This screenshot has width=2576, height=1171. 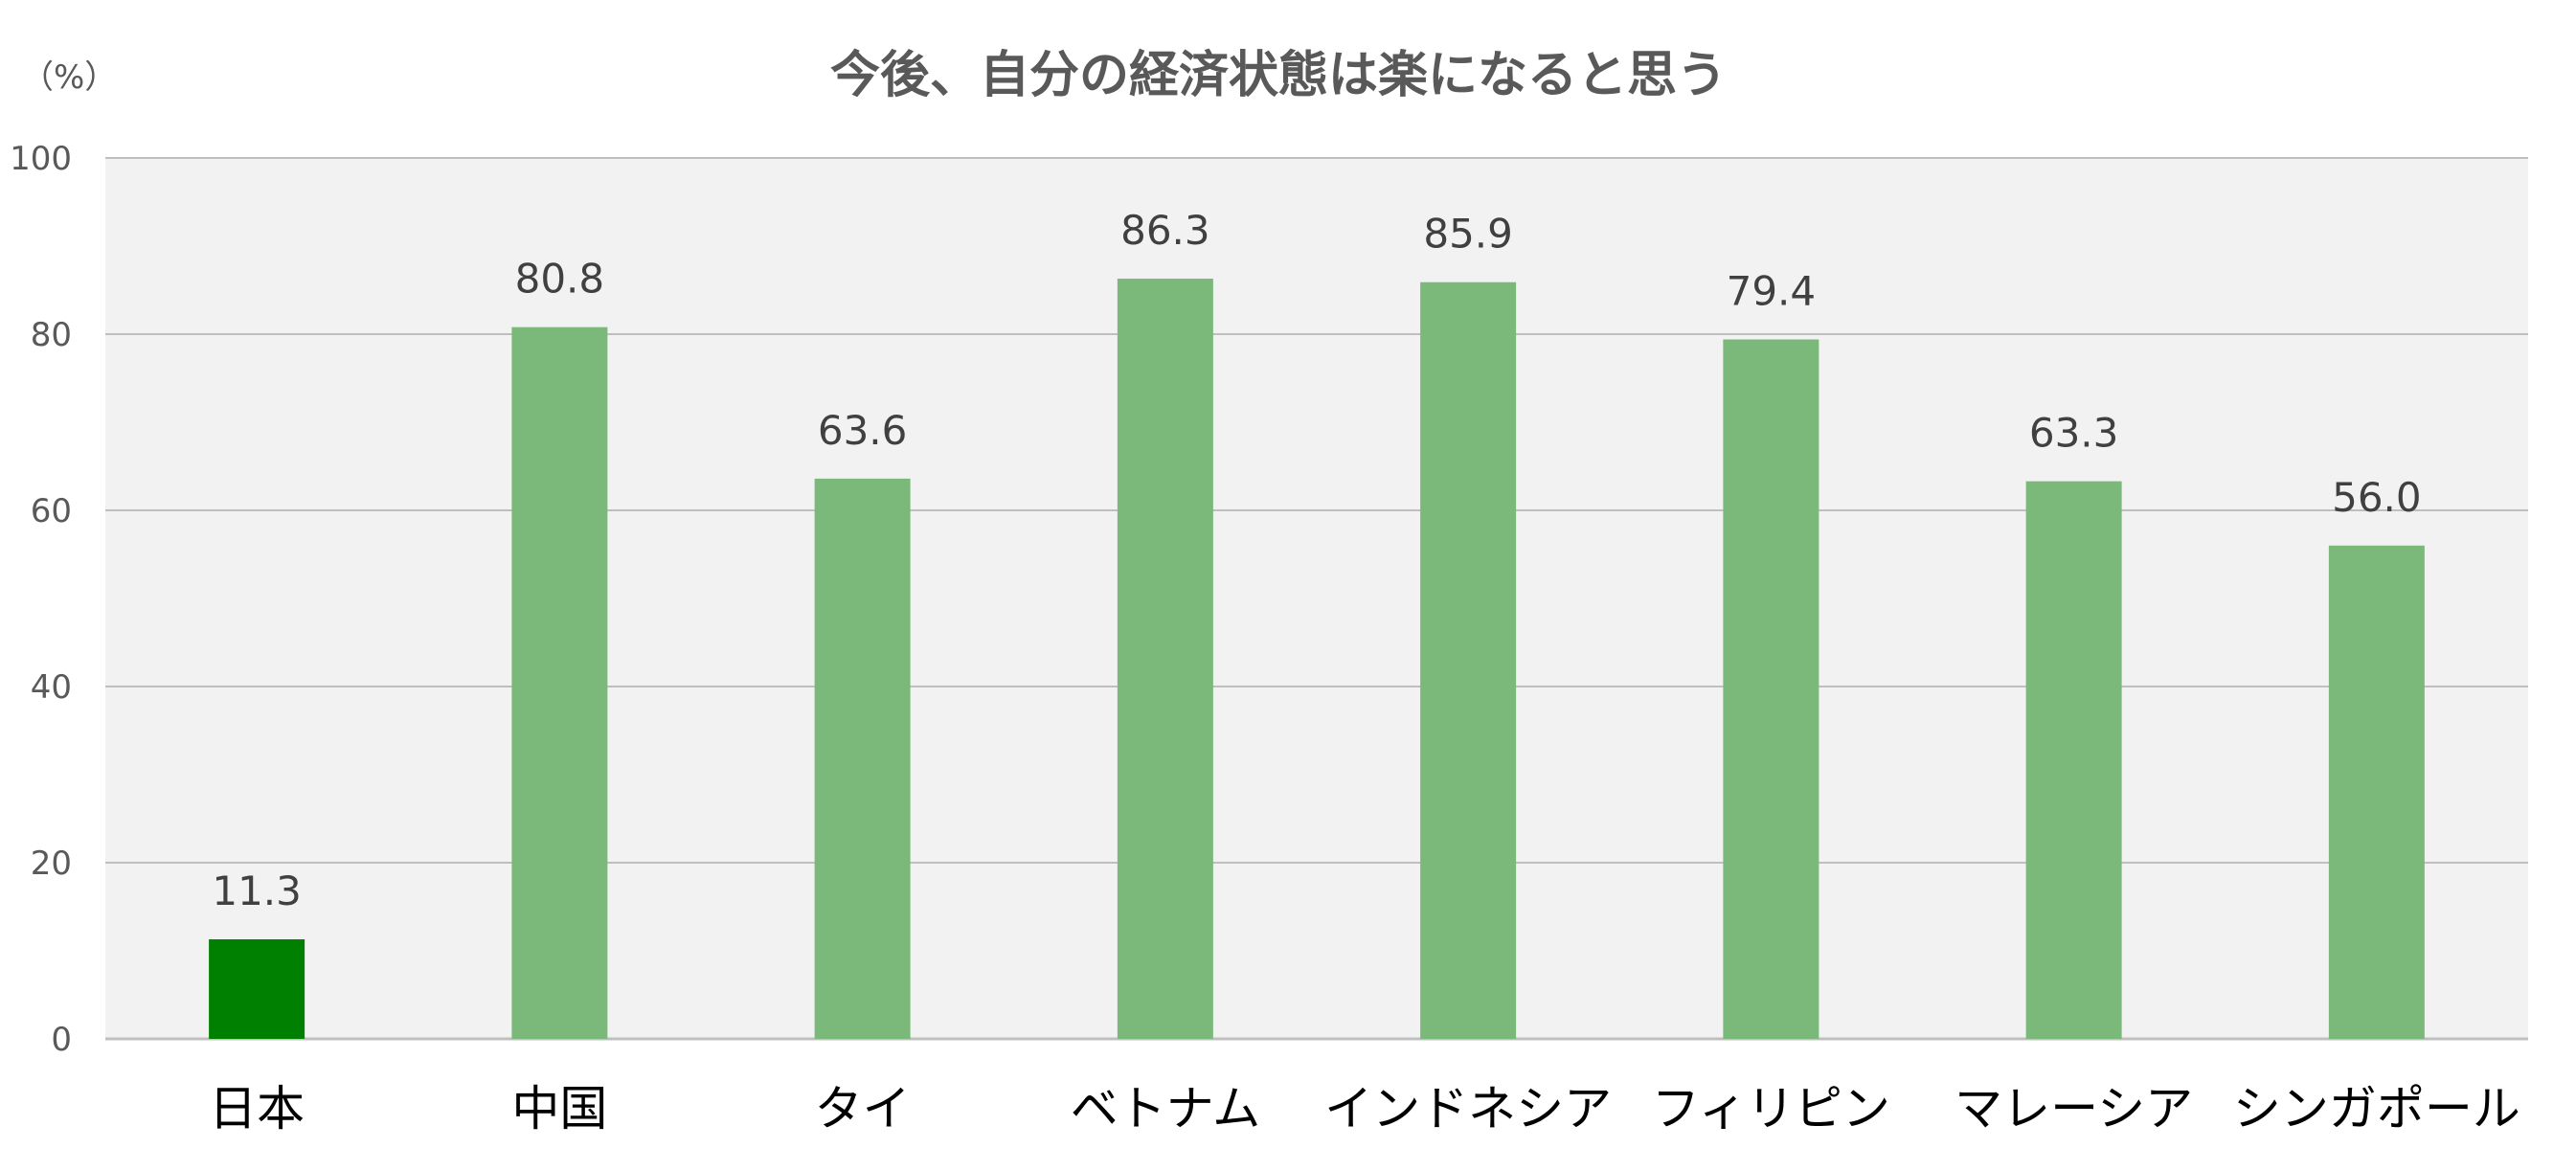 What do you see at coordinates (51, 687) in the screenshot?
I see `y-tick-label: 40` at bounding box center [51, 687].